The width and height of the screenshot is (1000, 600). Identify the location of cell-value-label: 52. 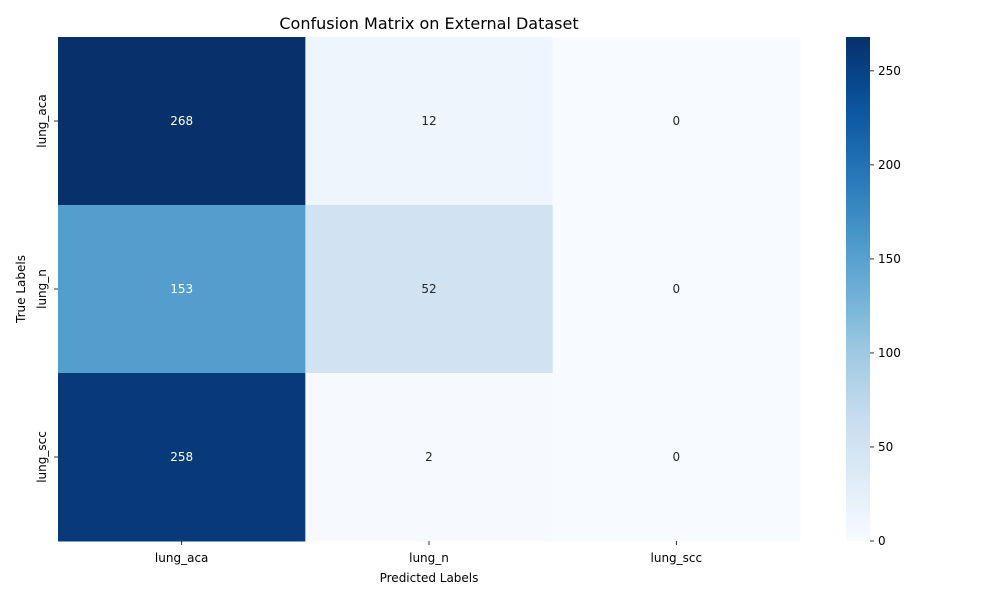
(428, 289).